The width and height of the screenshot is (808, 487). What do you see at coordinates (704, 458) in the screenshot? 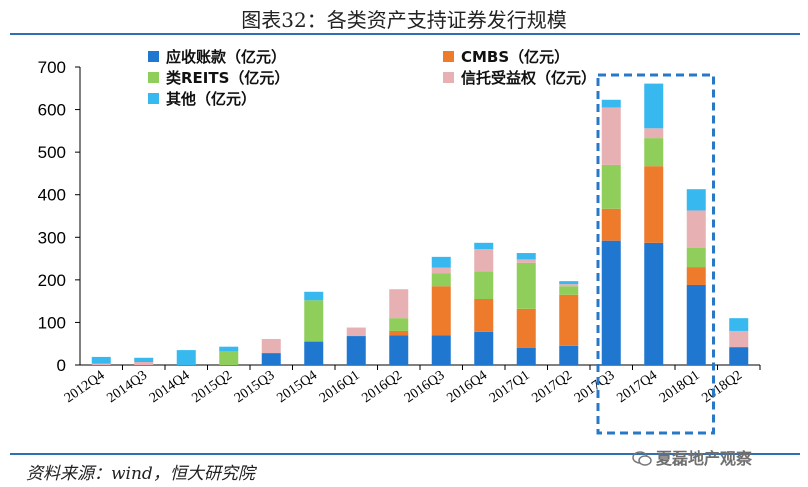
I see `watermark-text: 夏磊地产观察` at bounding box center [704, 458].